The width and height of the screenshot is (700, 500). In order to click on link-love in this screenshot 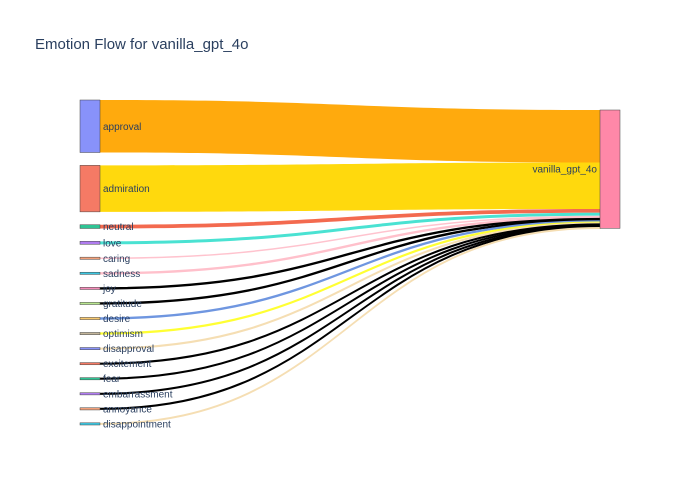, I will do `click(350, 228)`.